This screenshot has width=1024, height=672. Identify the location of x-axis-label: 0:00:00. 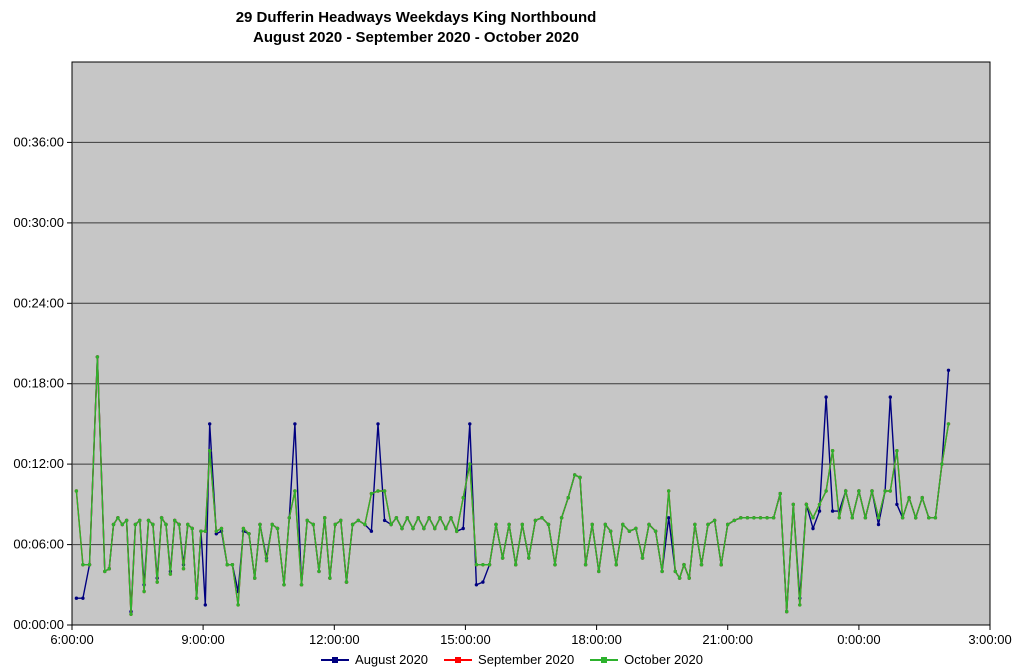
(858, 639).